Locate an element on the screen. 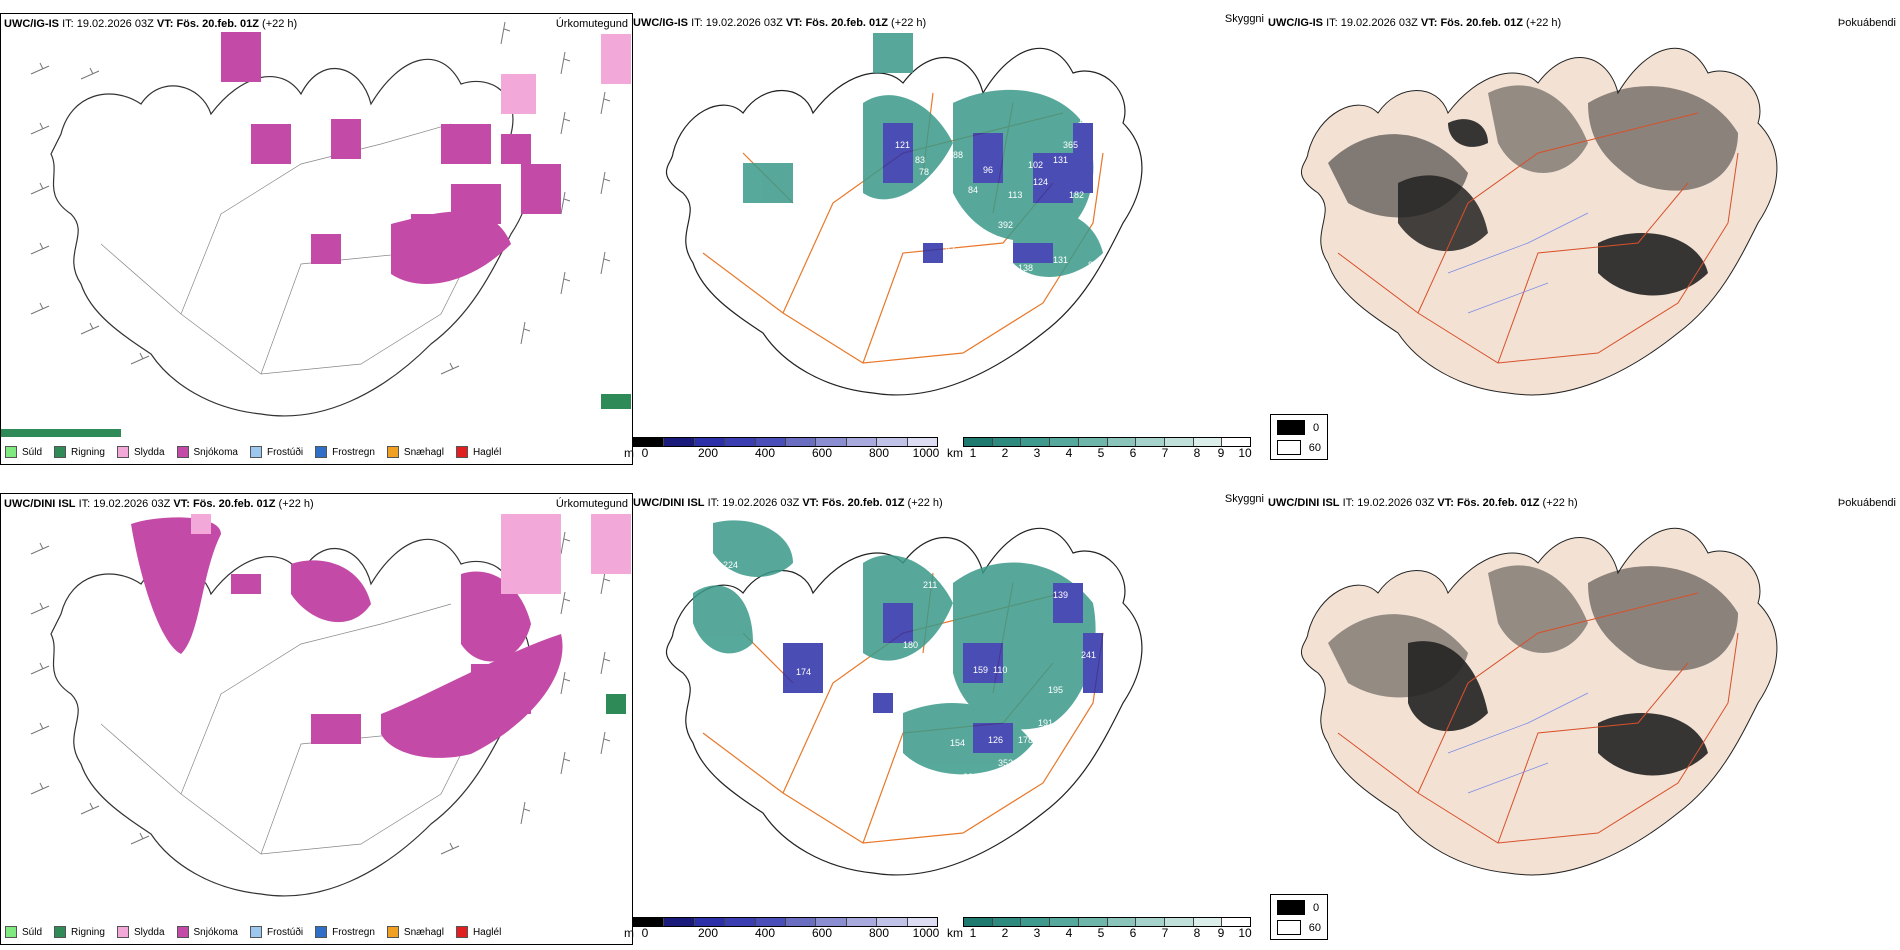 The height and width of the screenshot is (950, 1900). precip-map-bottom is located at coordinates (330, 705).